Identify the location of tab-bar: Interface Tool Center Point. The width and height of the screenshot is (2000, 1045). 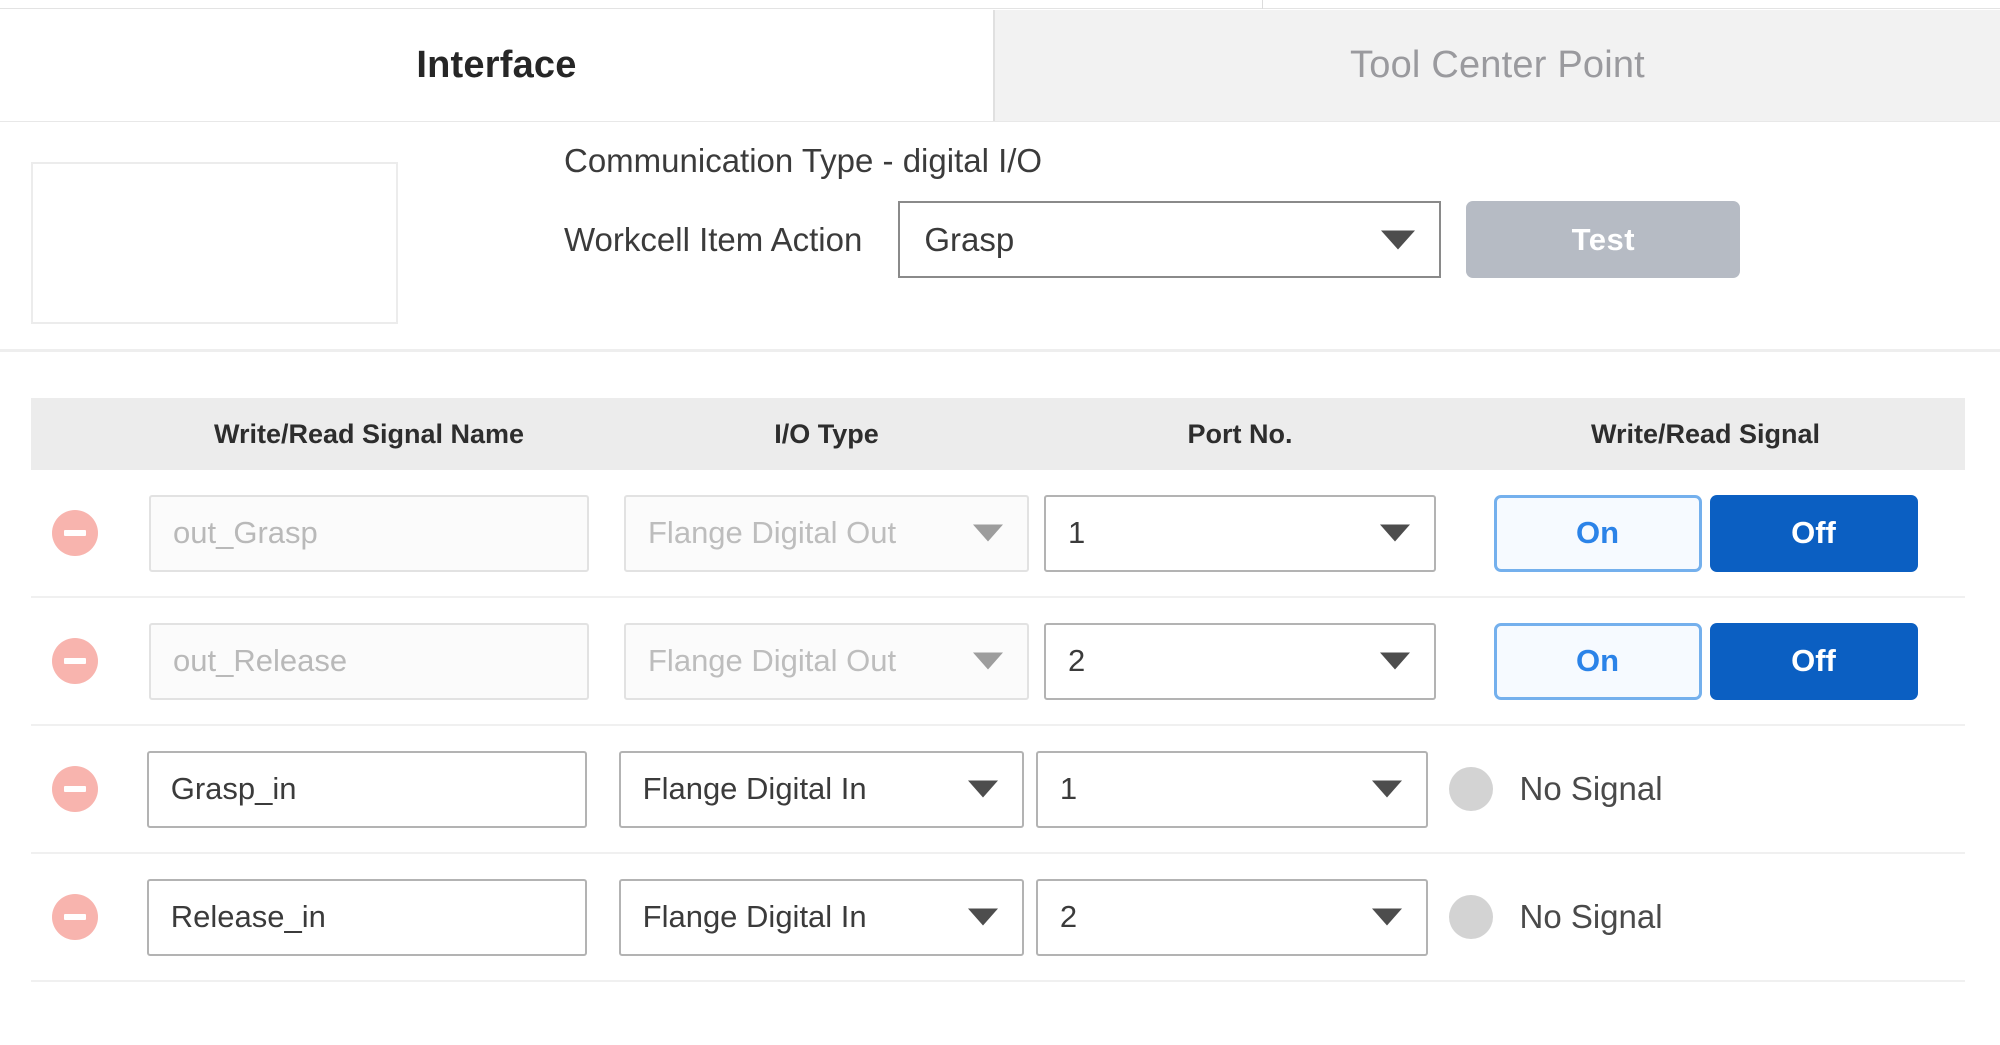
(1000, 66).